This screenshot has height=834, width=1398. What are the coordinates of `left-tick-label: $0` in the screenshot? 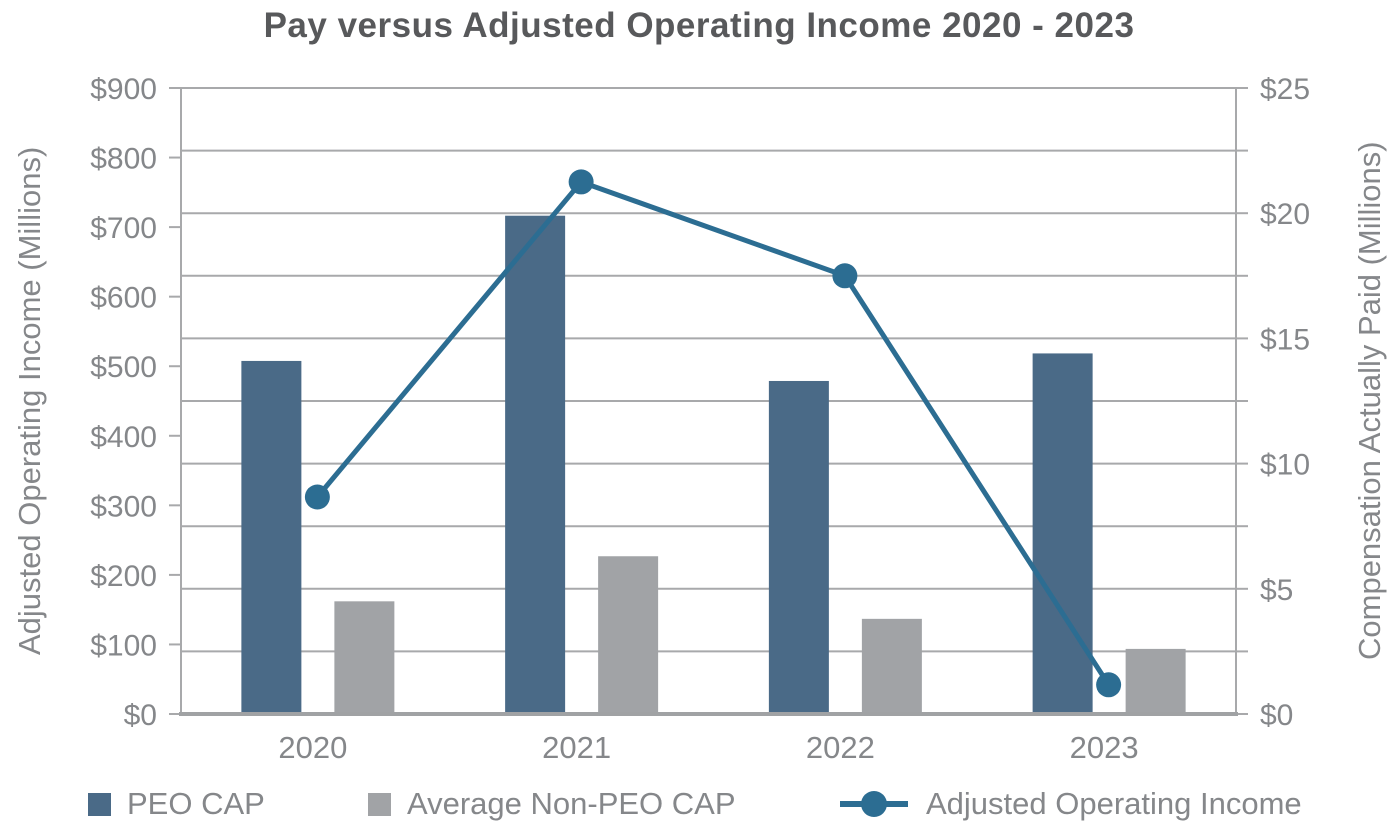 It's located at (140, 715).